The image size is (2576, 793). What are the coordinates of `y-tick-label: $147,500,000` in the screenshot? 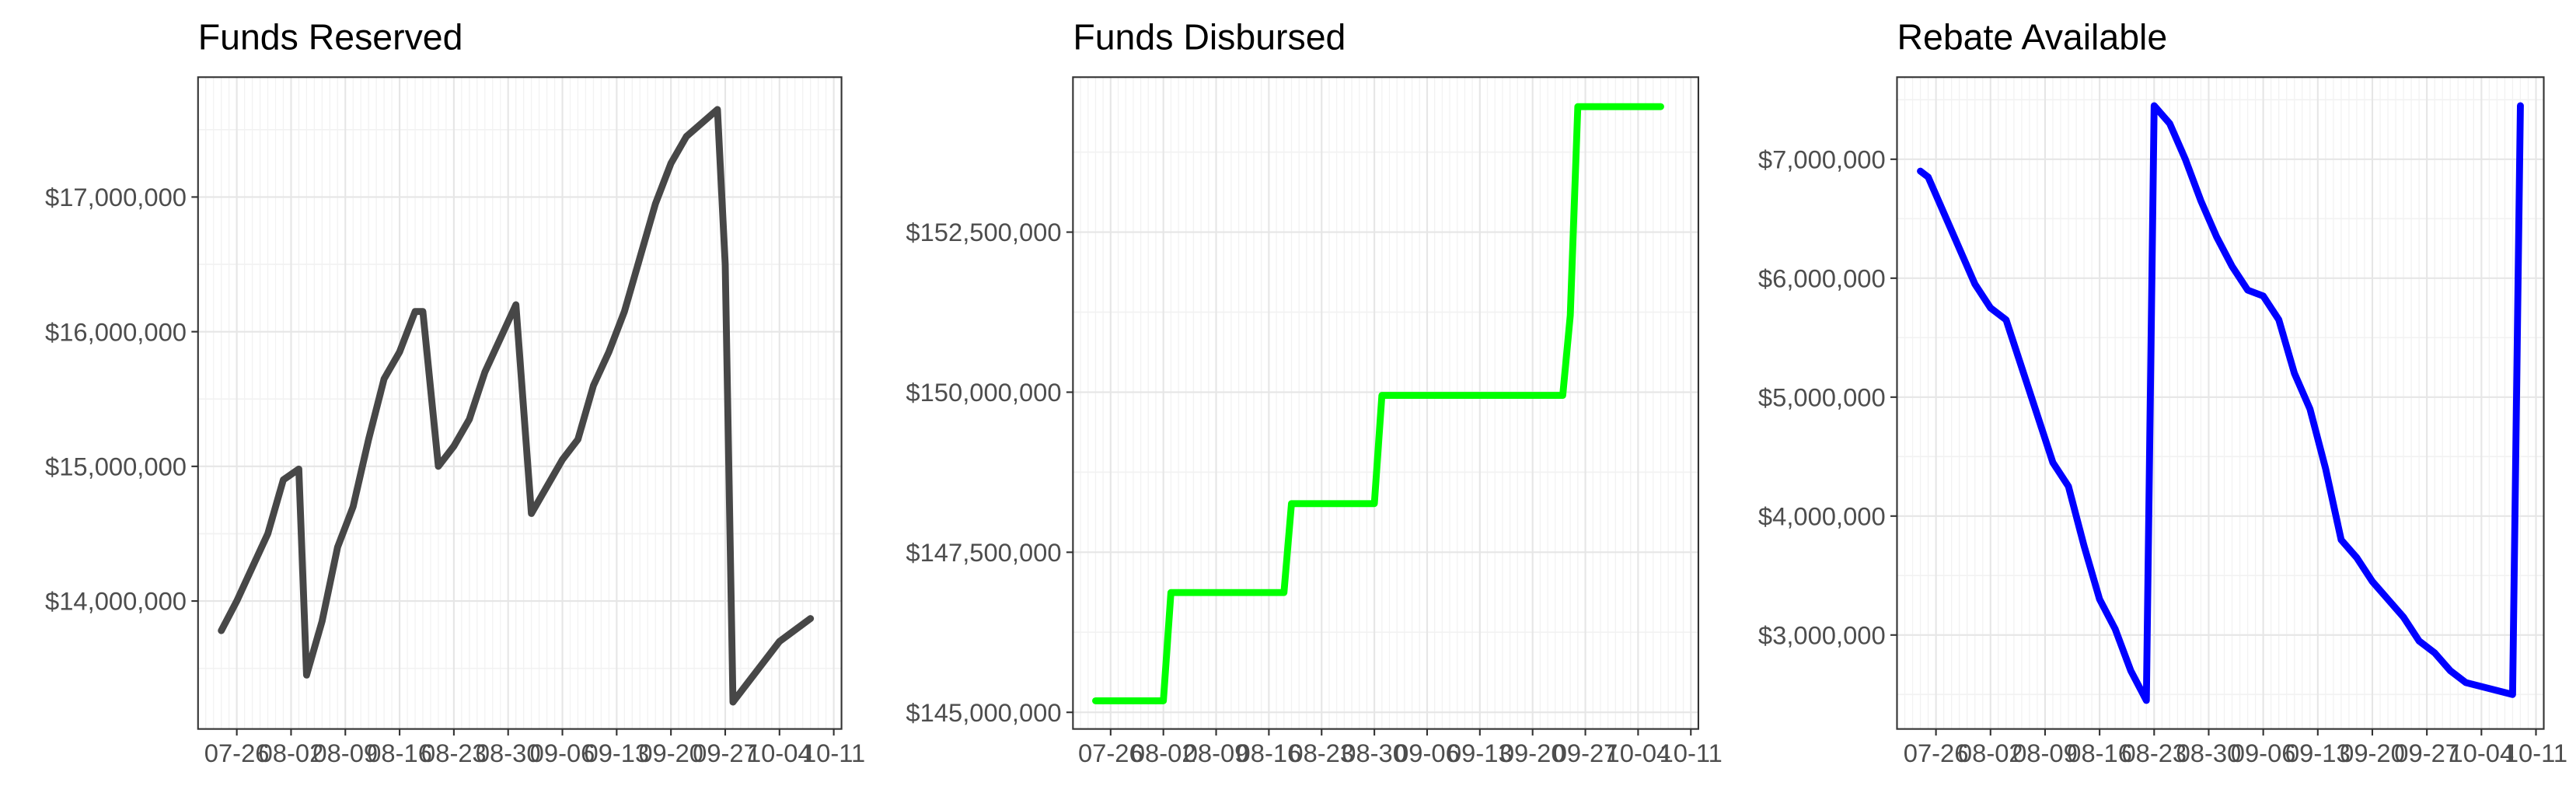 It's located at (984, 553).